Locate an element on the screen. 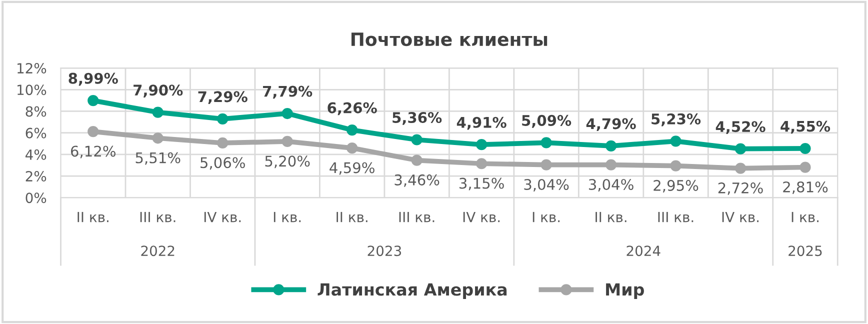  data-label: 2,72% is located at coordinates (740, 188).